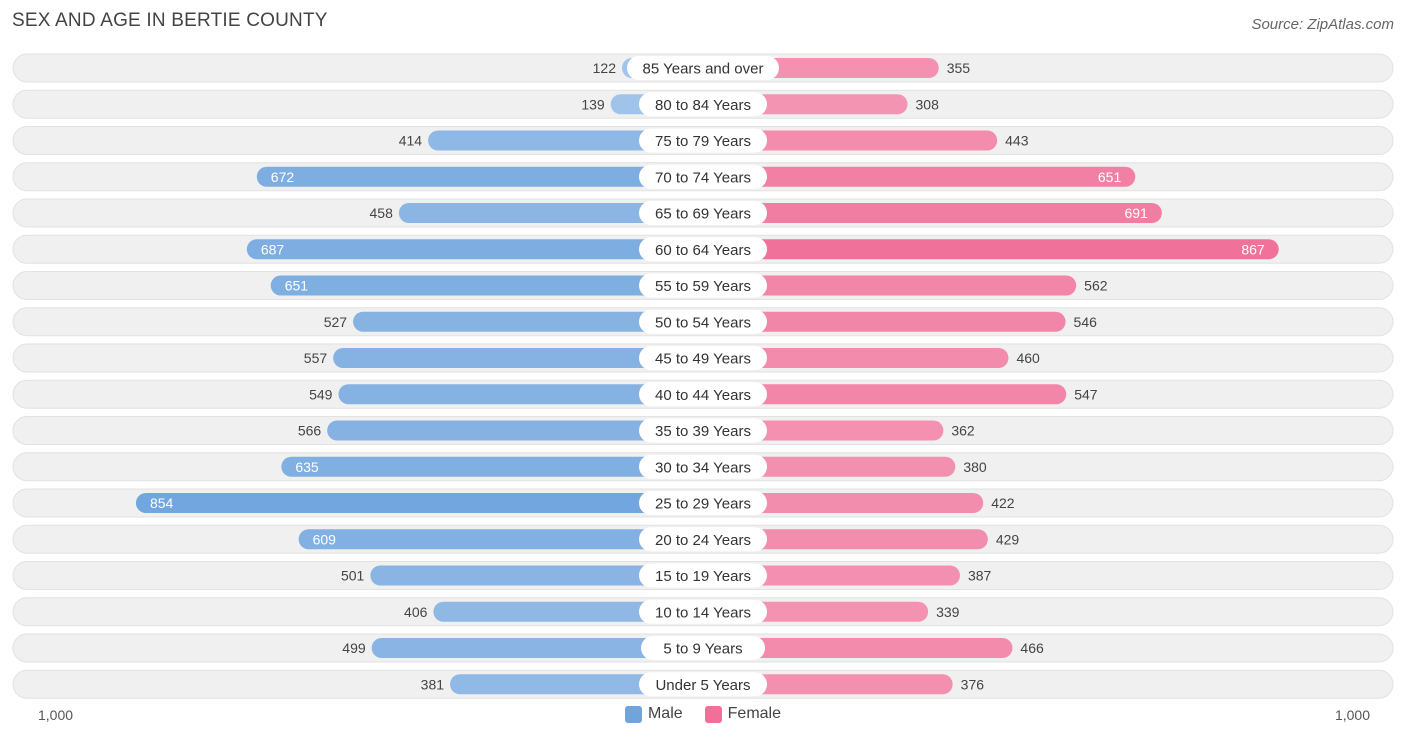 The width and height of the screenshot is (1406, 740). I want to click on category-label: 70 to 74 Years, so click(703, 177).